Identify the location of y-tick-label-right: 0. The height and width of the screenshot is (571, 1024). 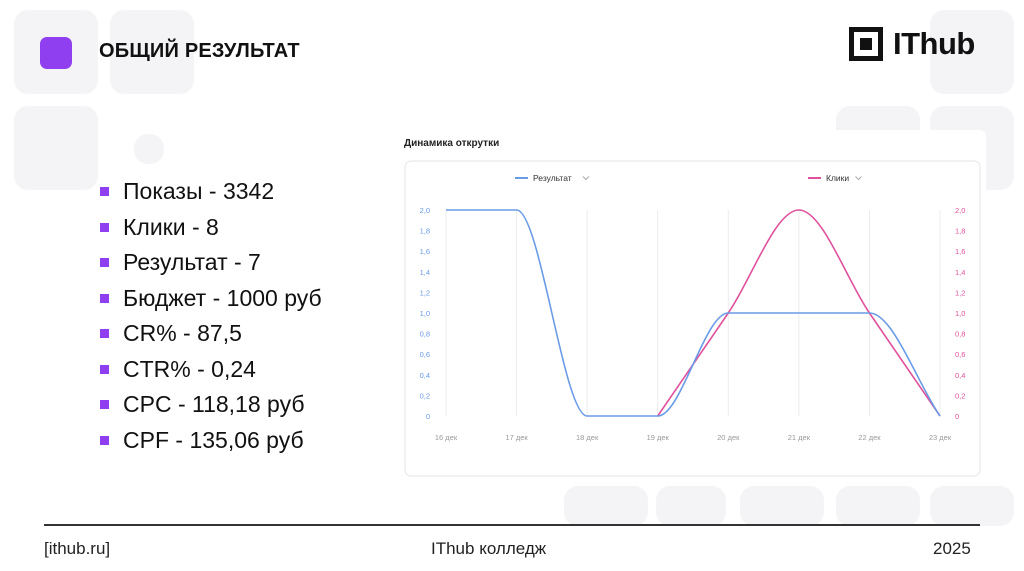
(957, 416).